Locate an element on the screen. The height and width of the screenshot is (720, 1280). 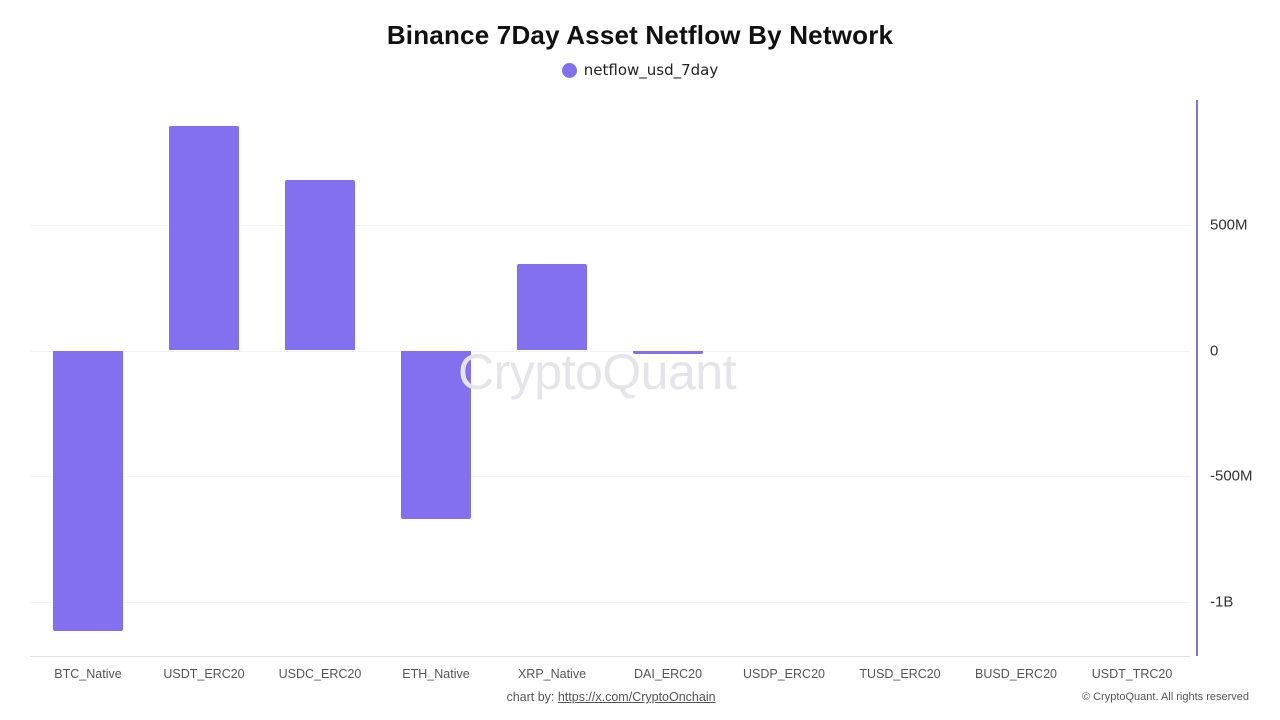
y-axis-line is located at coordinates (1197, 378).